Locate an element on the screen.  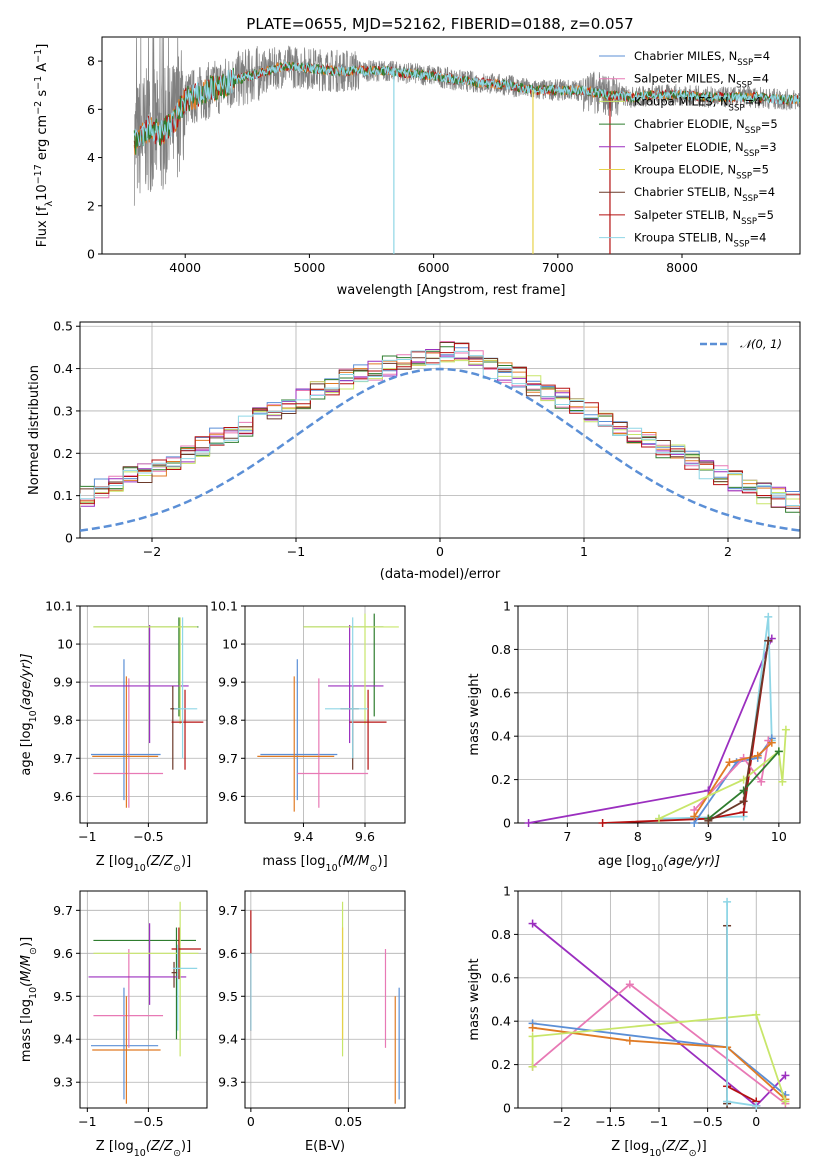
y-tick-label: 9.9 is located at coordinates (63, 682).